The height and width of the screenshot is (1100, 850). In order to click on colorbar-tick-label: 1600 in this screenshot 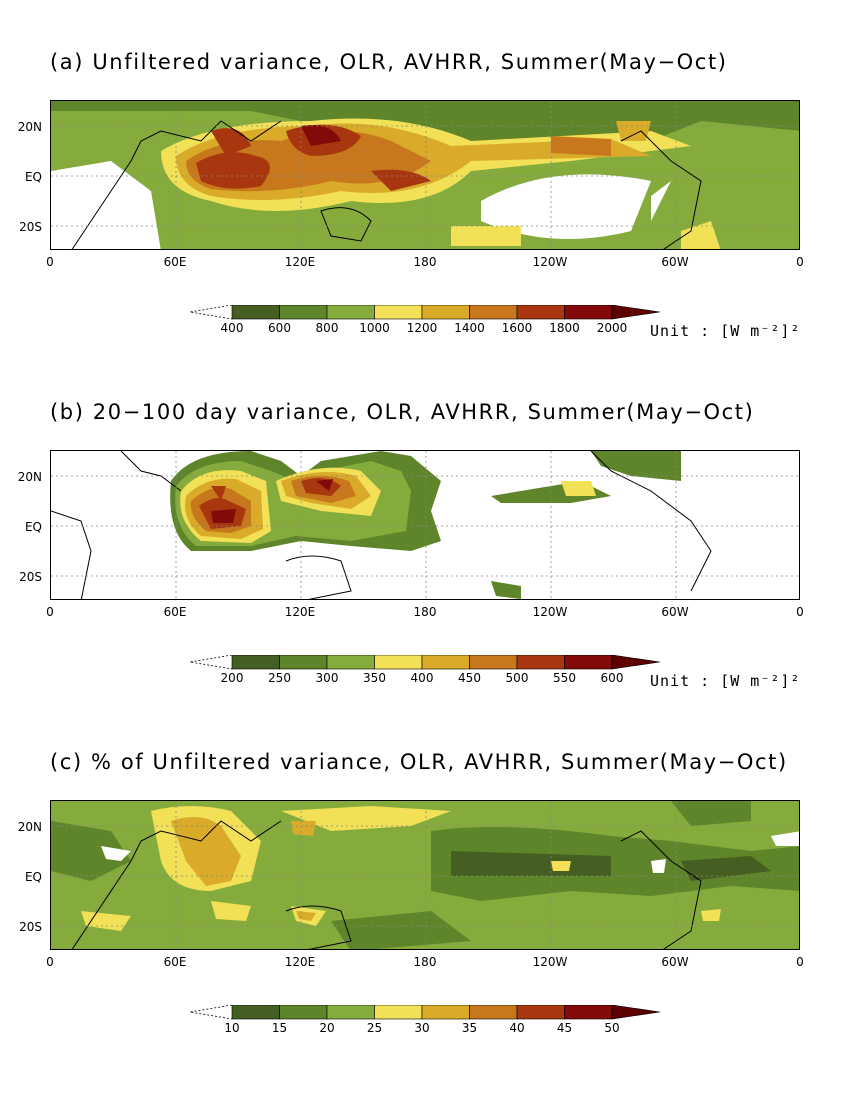, I will do `click(517, 328)`.